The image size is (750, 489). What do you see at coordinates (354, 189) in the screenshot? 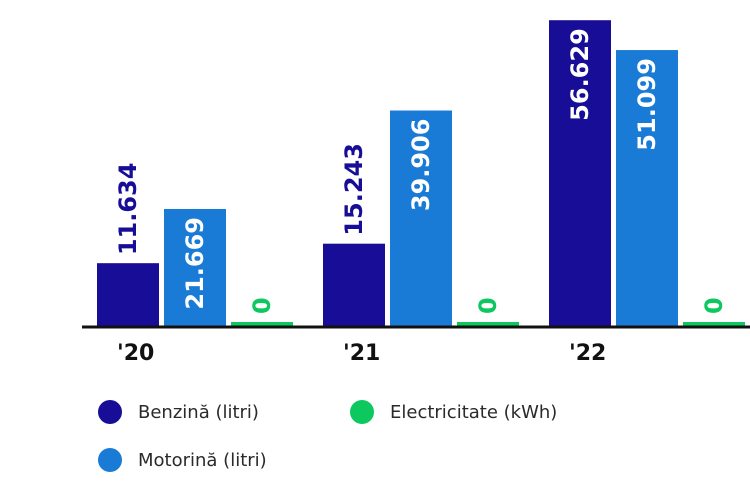
I see `value-label-1-2: 15.243` at bounding box center [354, 189].